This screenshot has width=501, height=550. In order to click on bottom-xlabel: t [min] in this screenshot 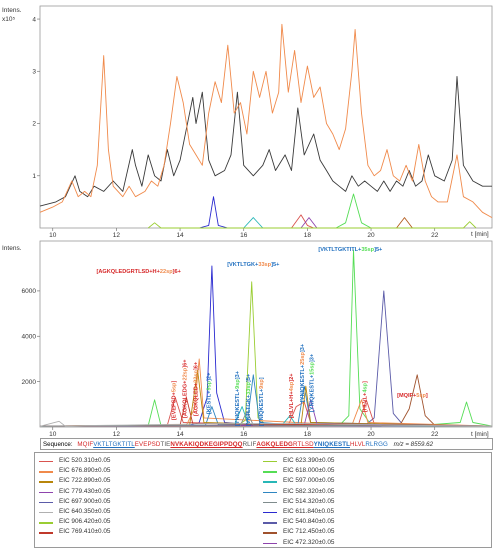, I will do `click(480, 434)`.